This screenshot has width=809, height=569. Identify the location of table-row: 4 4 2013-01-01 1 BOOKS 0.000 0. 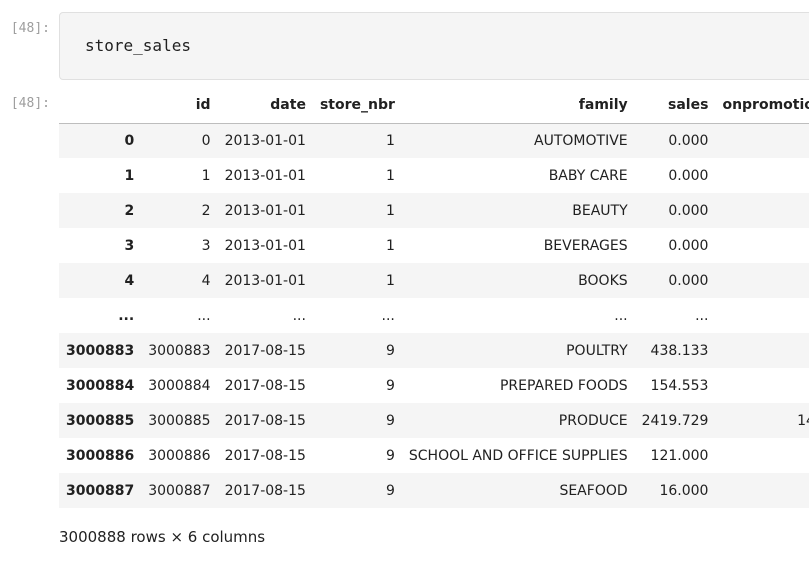
(434, 280).